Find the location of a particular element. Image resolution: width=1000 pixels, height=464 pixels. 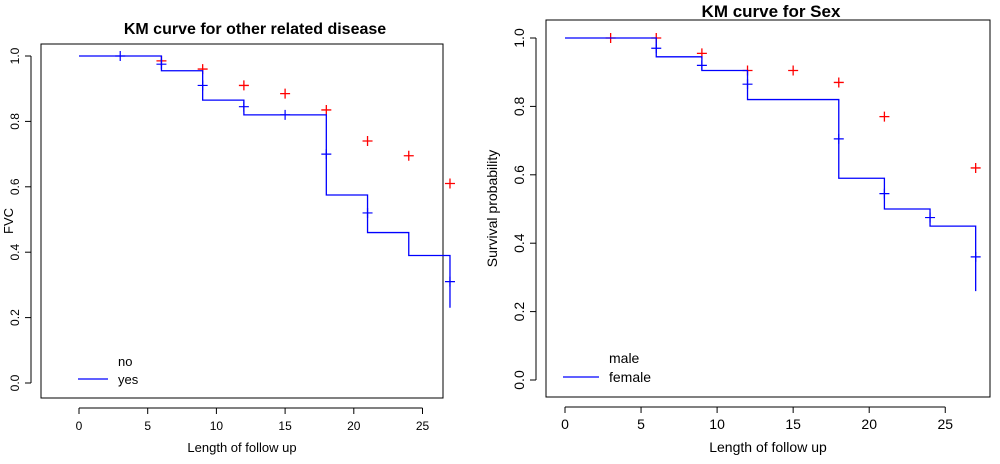

chart-title: KM curve for Sex is located at coordinates (771, 11).